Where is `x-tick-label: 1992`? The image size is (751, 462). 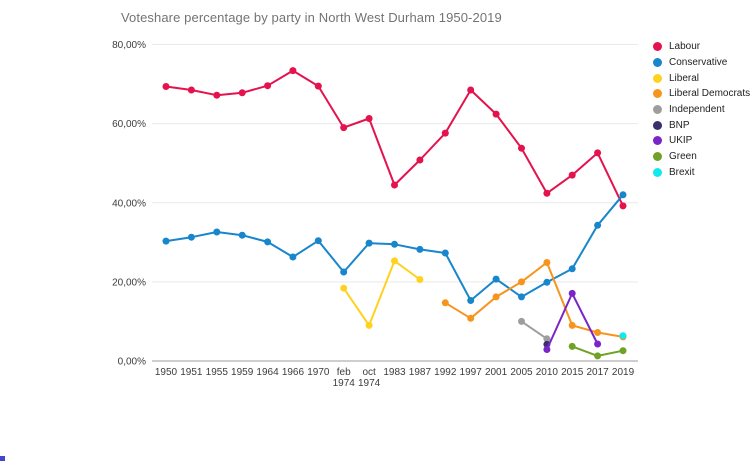 x-tick-label: 1992 is located at coordinates (445, 372).